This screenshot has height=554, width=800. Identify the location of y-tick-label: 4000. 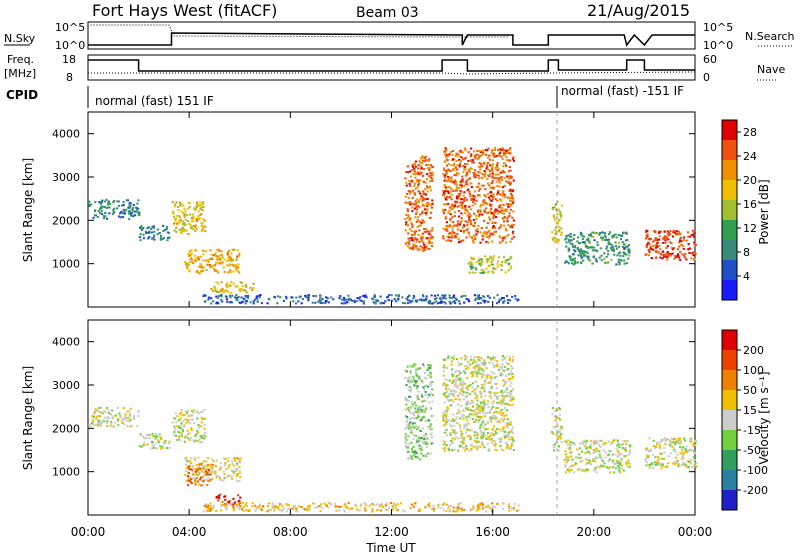
(66, 342).